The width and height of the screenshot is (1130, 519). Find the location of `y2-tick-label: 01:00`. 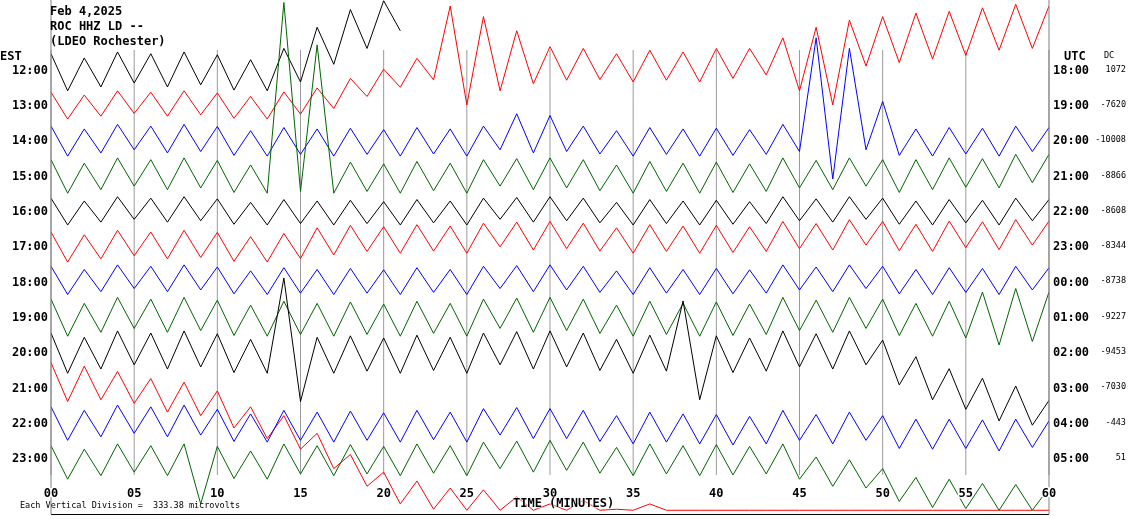

y2-tick-label: 01:00 is located at coordinates (1071, 317).